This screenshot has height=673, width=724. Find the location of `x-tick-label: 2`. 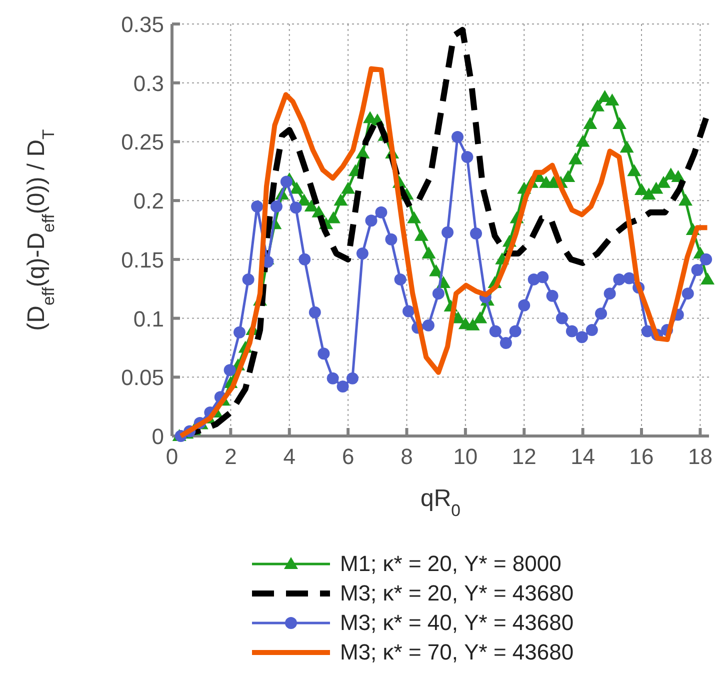

x-tick-label: 2 is located at coordinates (230, 456).